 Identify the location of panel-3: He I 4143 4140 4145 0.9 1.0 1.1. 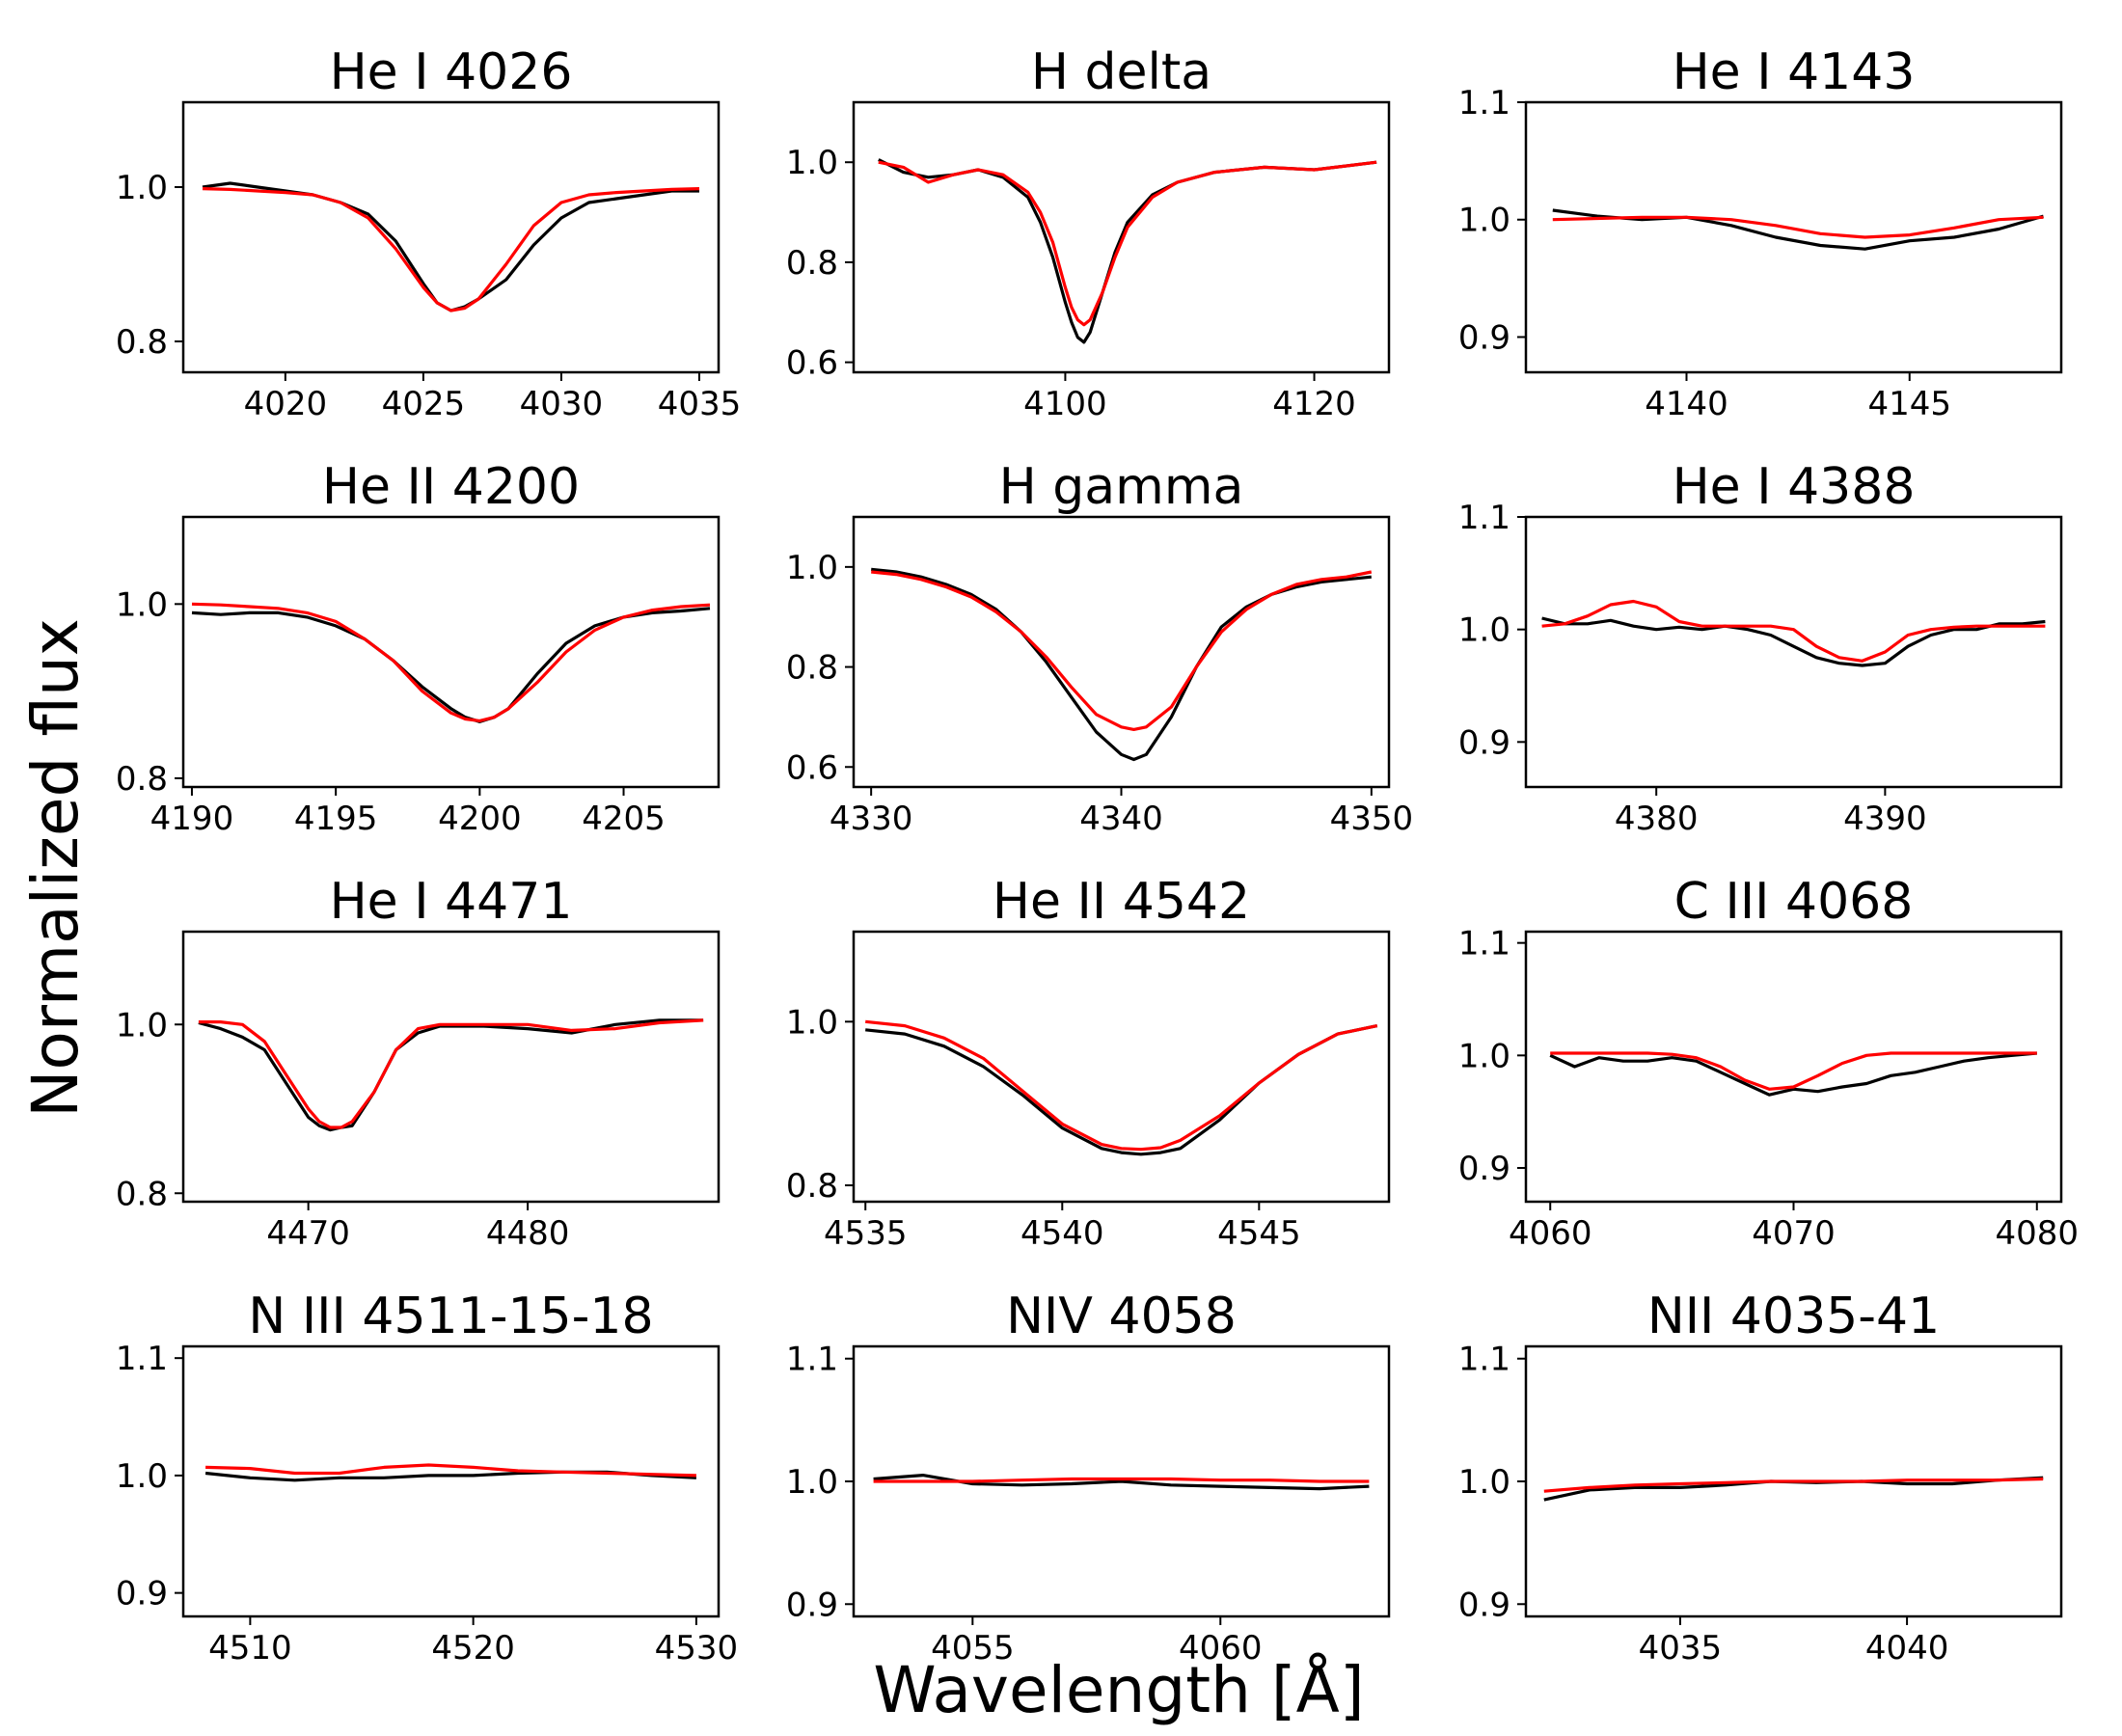
(1761, 233).